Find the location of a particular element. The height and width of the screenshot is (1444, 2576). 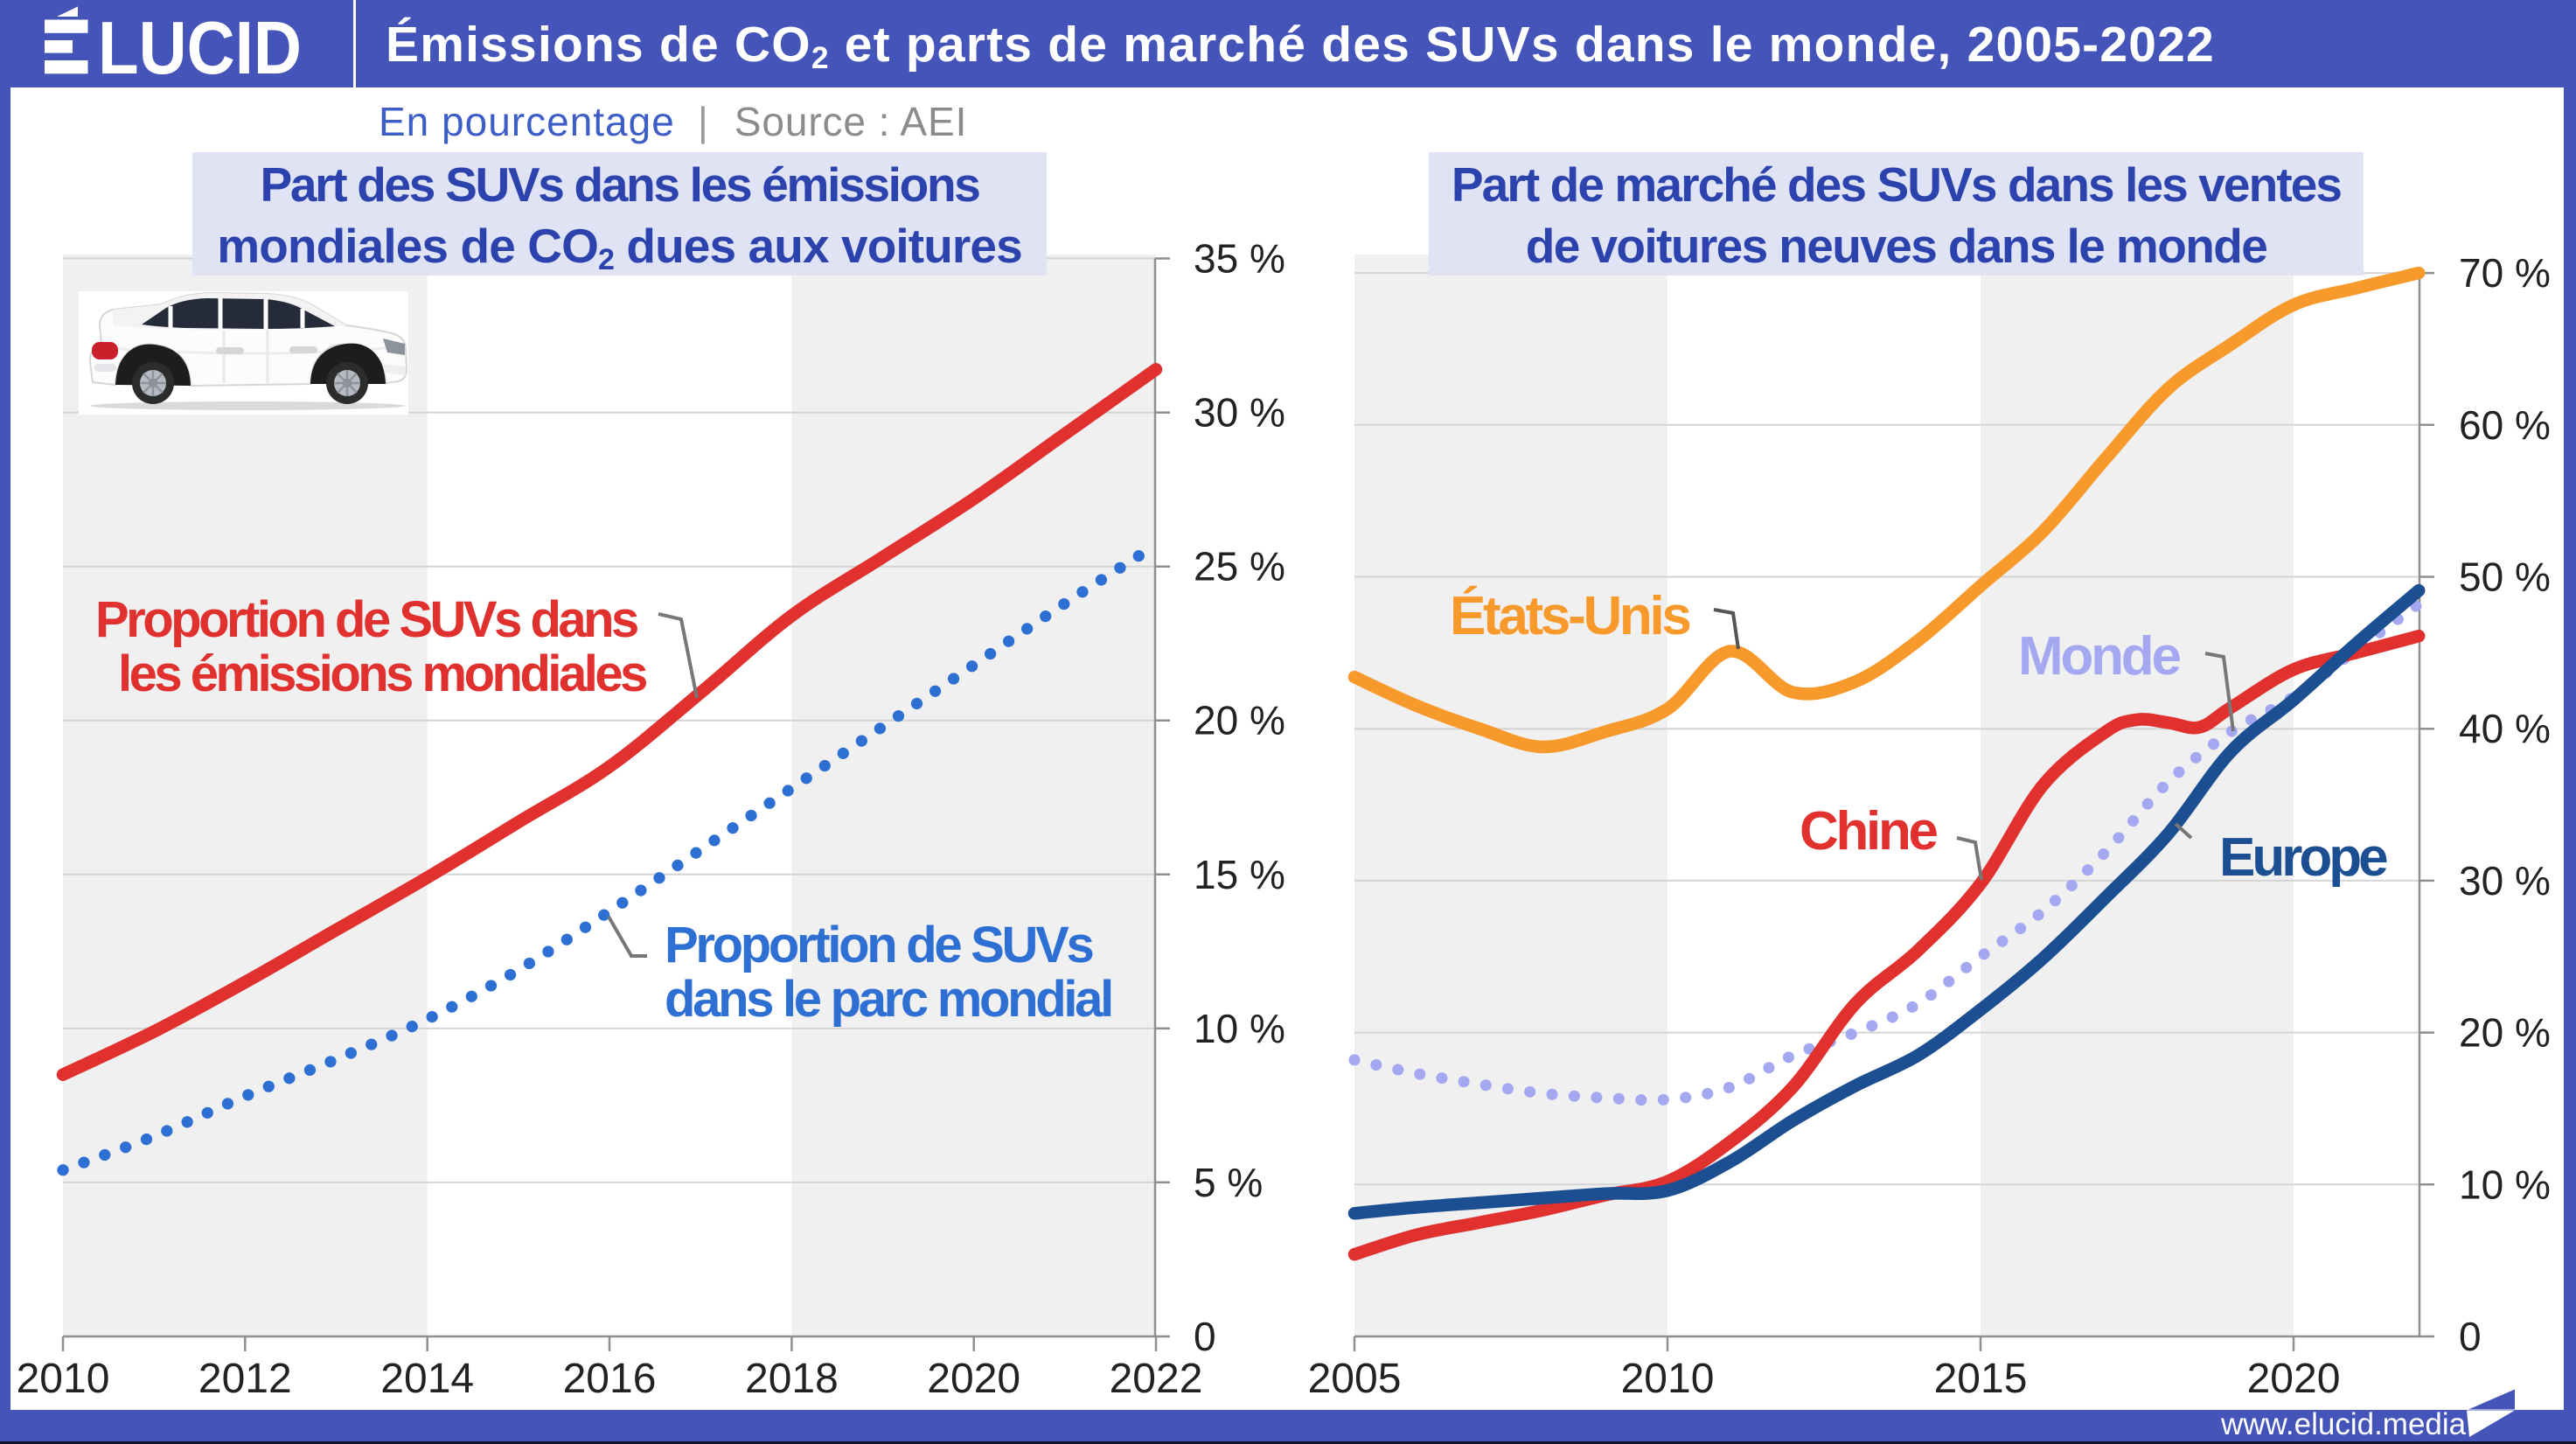

svg-text: 40 % is located at coordinates (2505, 728).